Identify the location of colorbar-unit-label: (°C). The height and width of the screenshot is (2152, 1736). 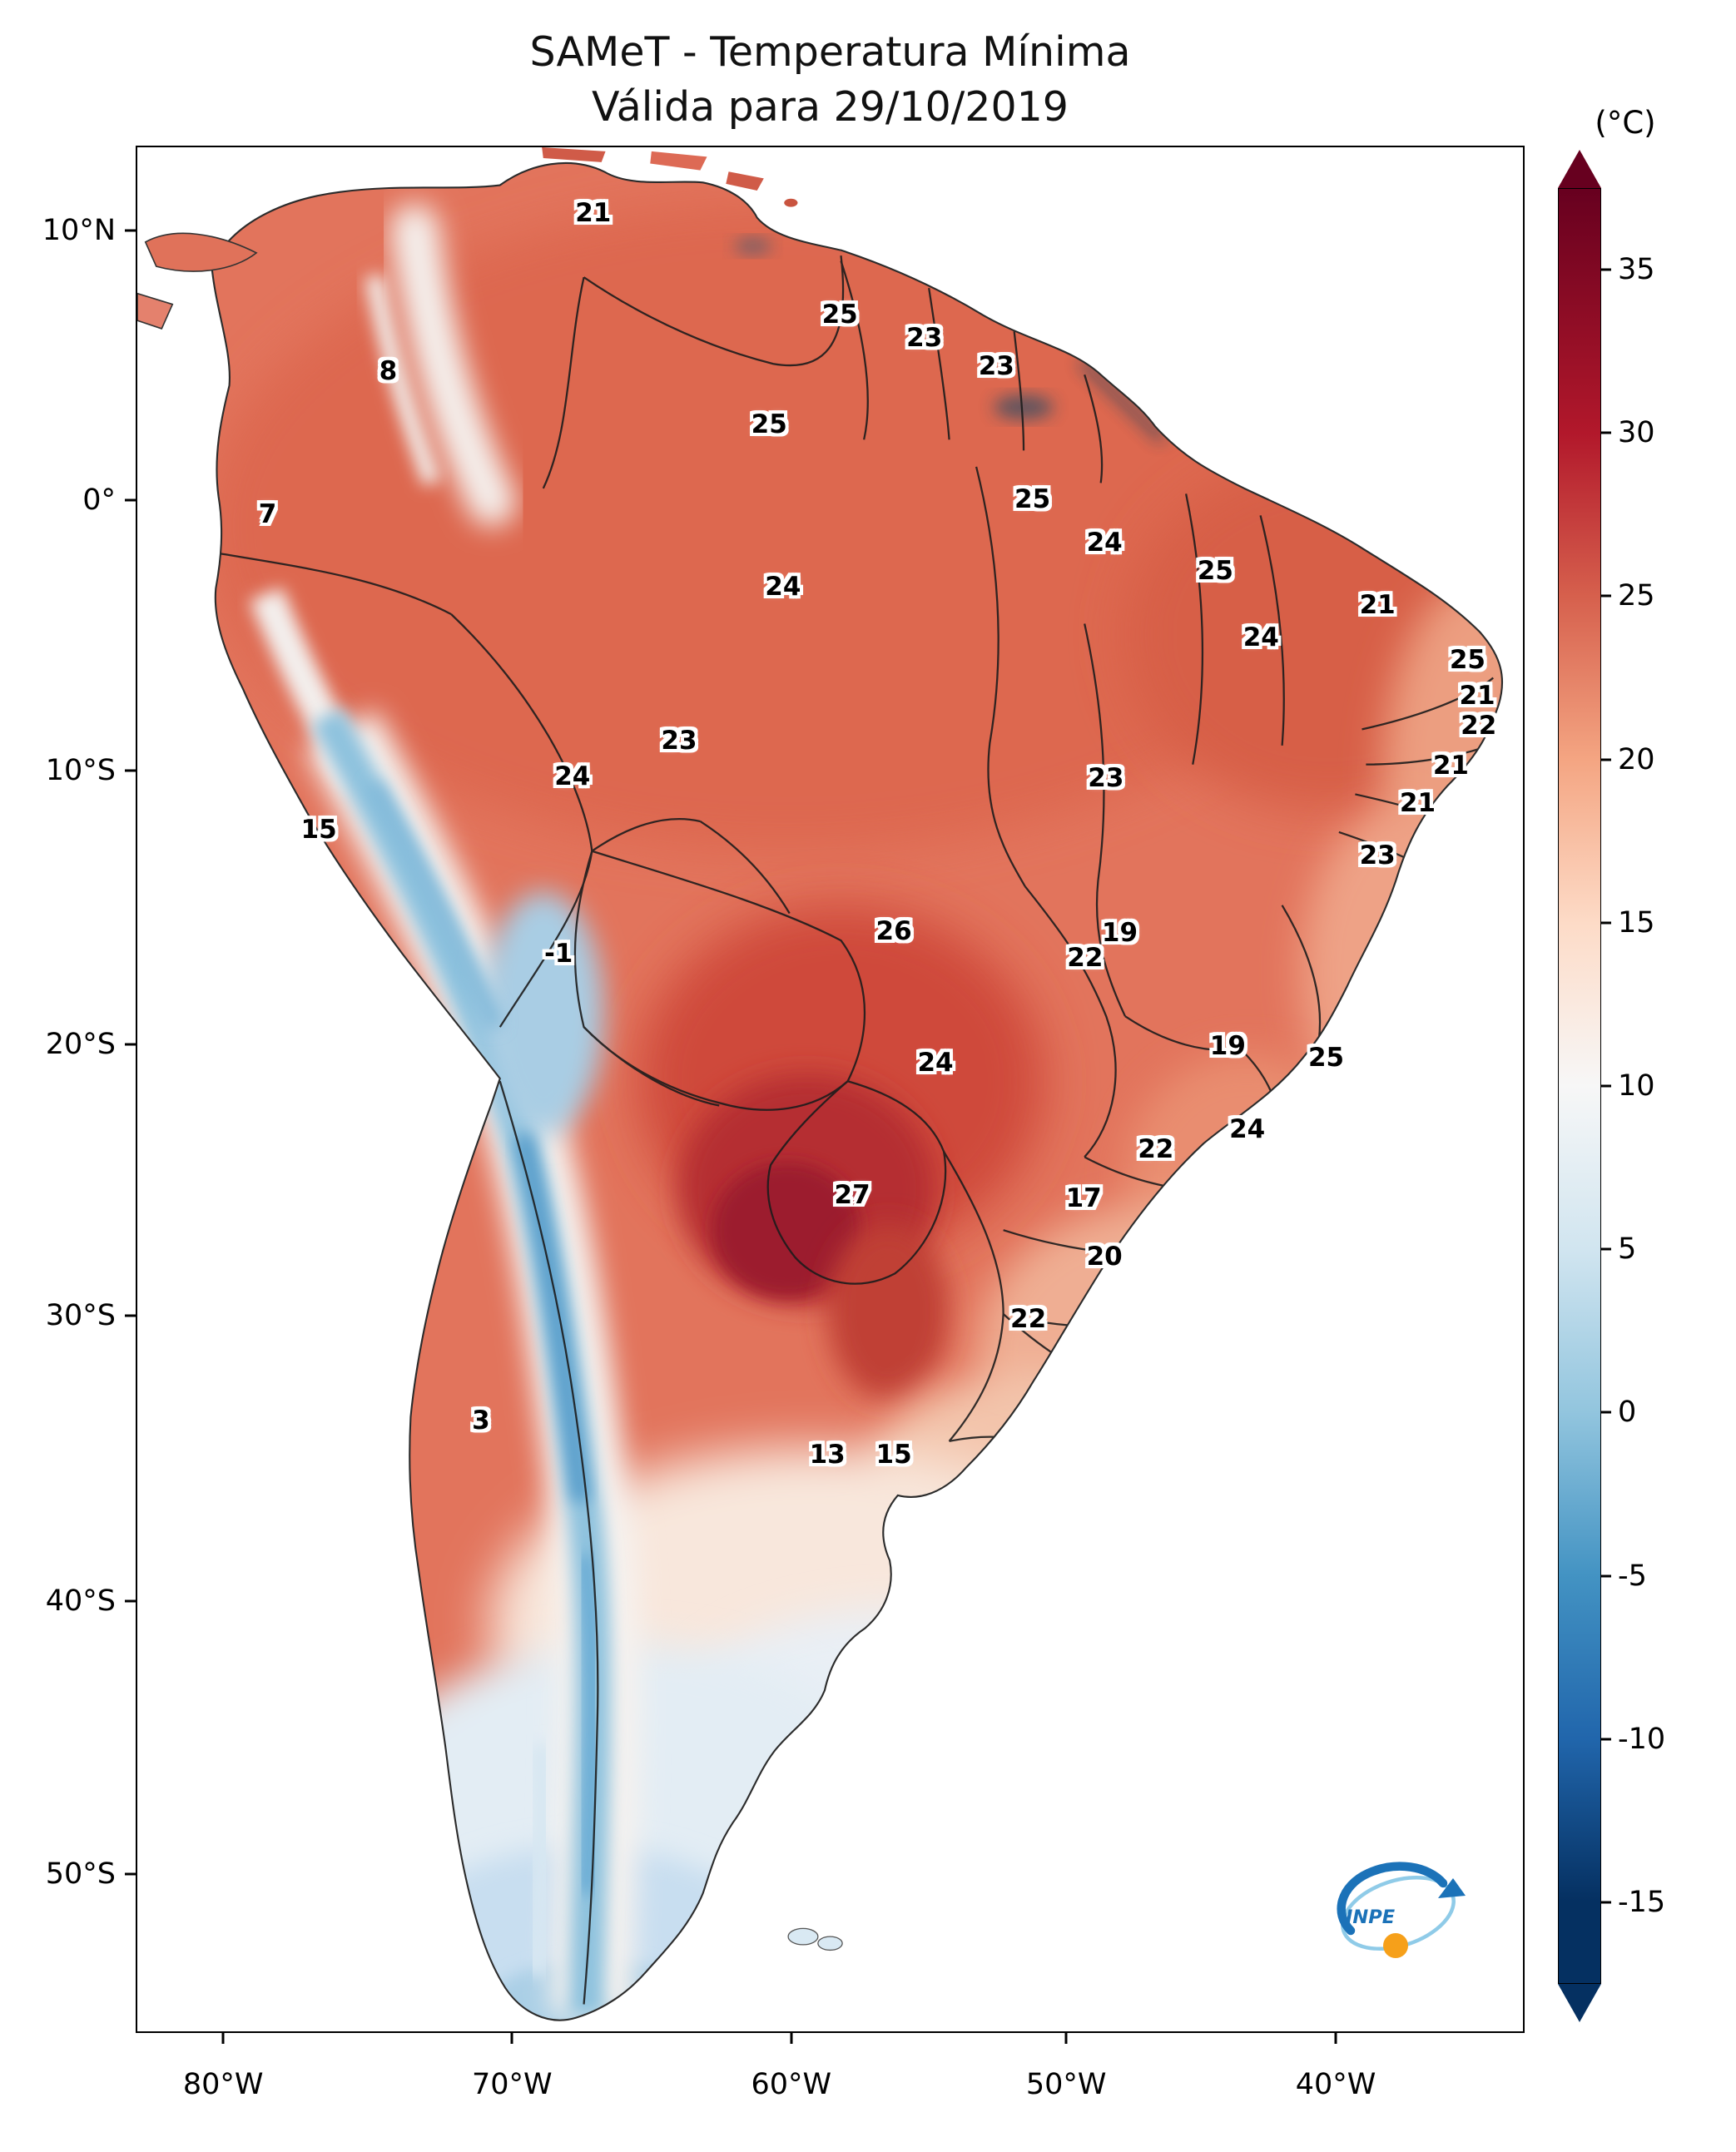
(1626, 123).